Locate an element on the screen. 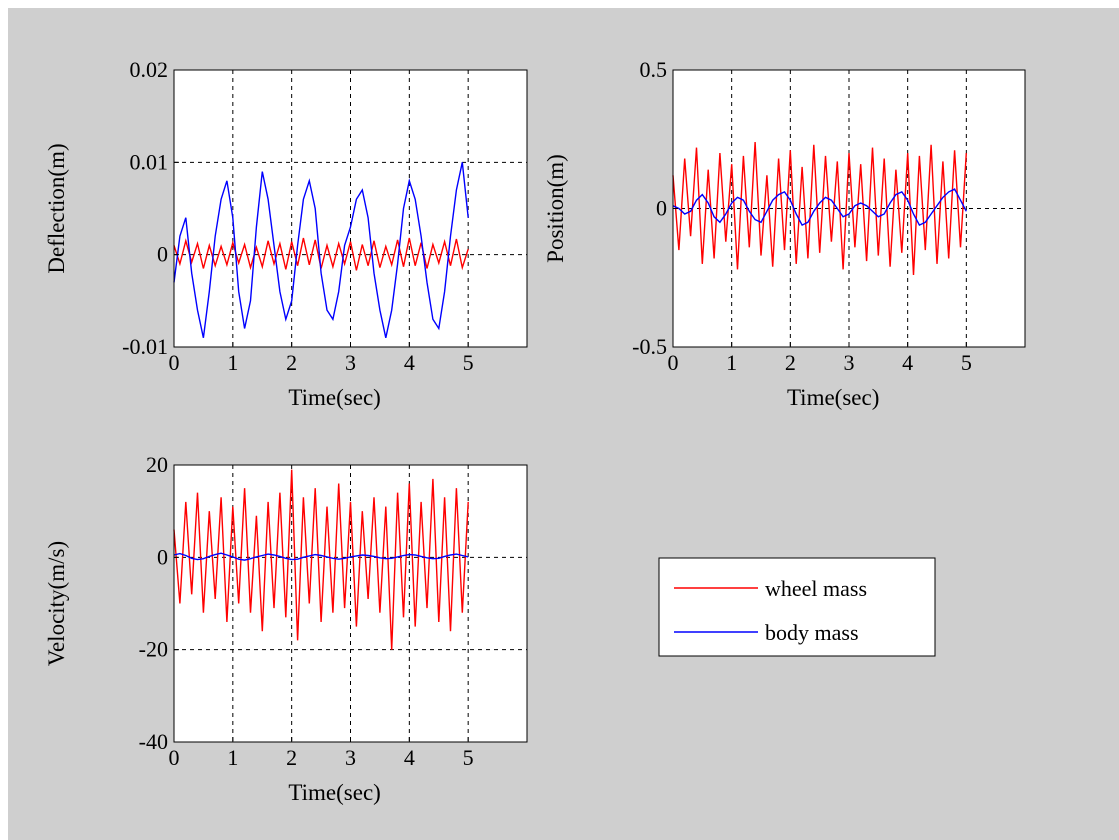  y-tick-label: 0.5 is located at coordinates (654, 69).